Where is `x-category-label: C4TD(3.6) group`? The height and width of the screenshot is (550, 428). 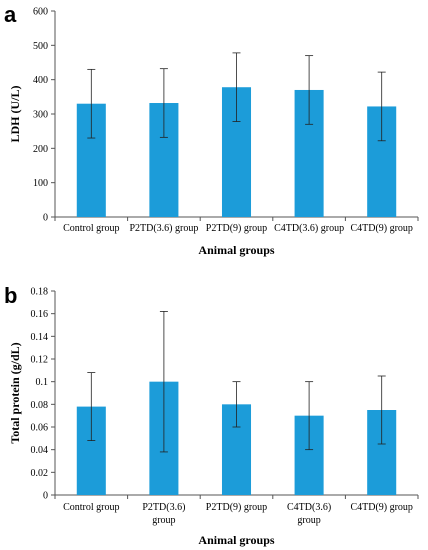
x-category-label: C4TD(3.6) group is located at coordinates (309, 228).